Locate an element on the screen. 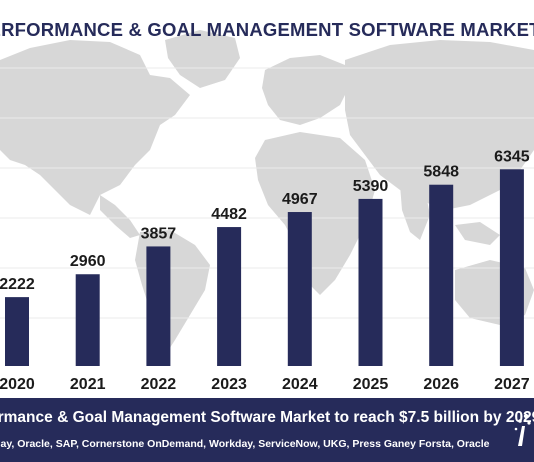 The image size is (534, 462). data-label-2024: 4967 is located at coordinates (300, 199).